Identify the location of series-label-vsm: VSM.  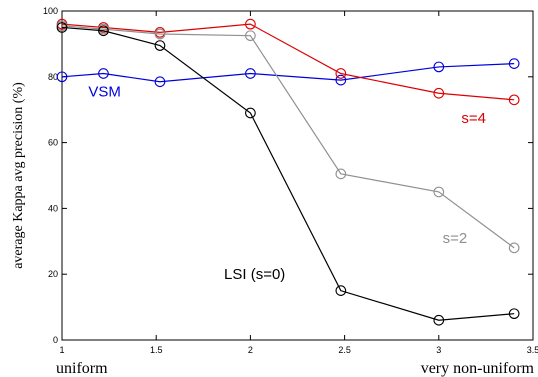
(104, 92).